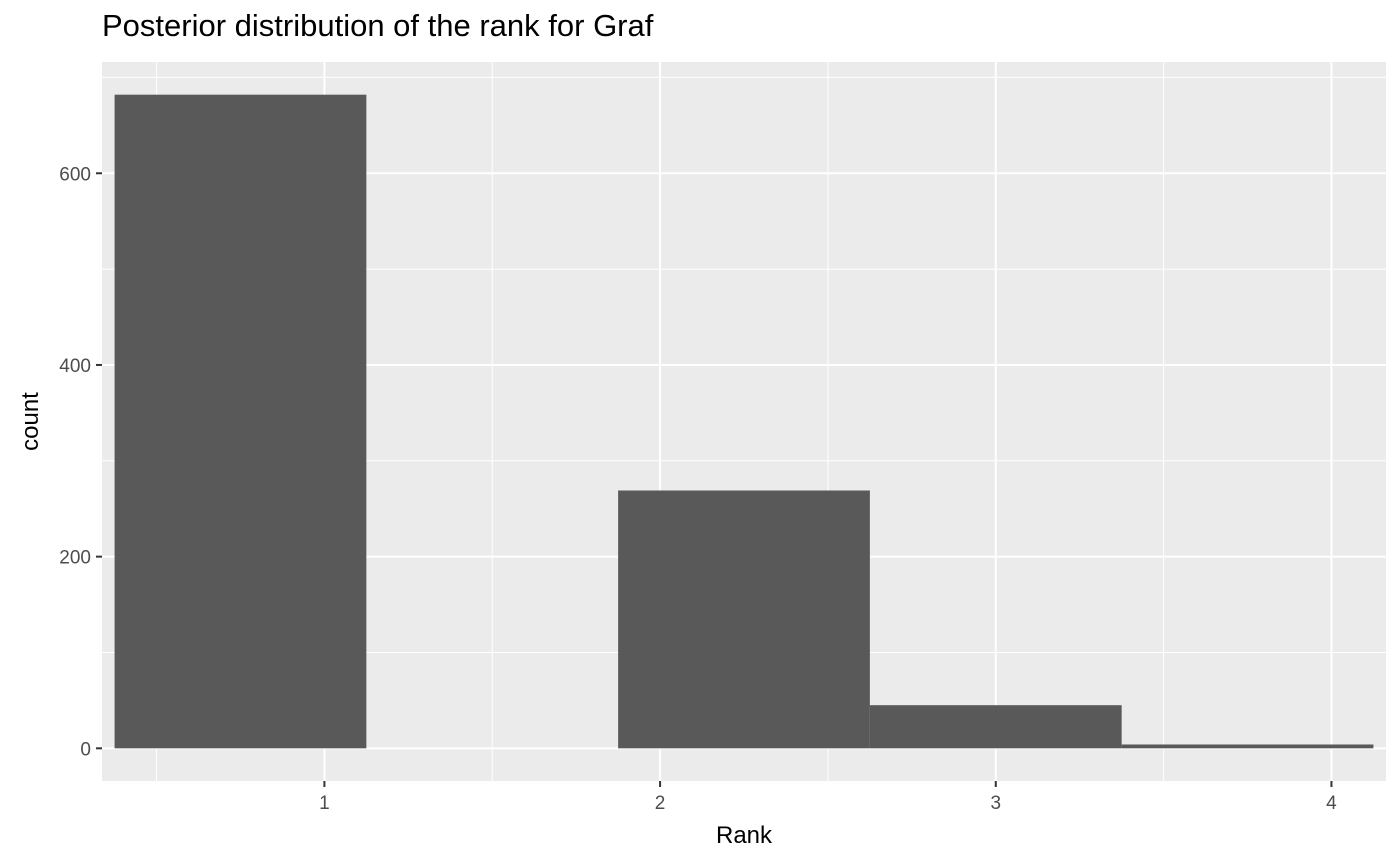  Describe the element at coordinates (828, 797) in the screenshot. I see `x-axis: 1 2 3 4` at that location.